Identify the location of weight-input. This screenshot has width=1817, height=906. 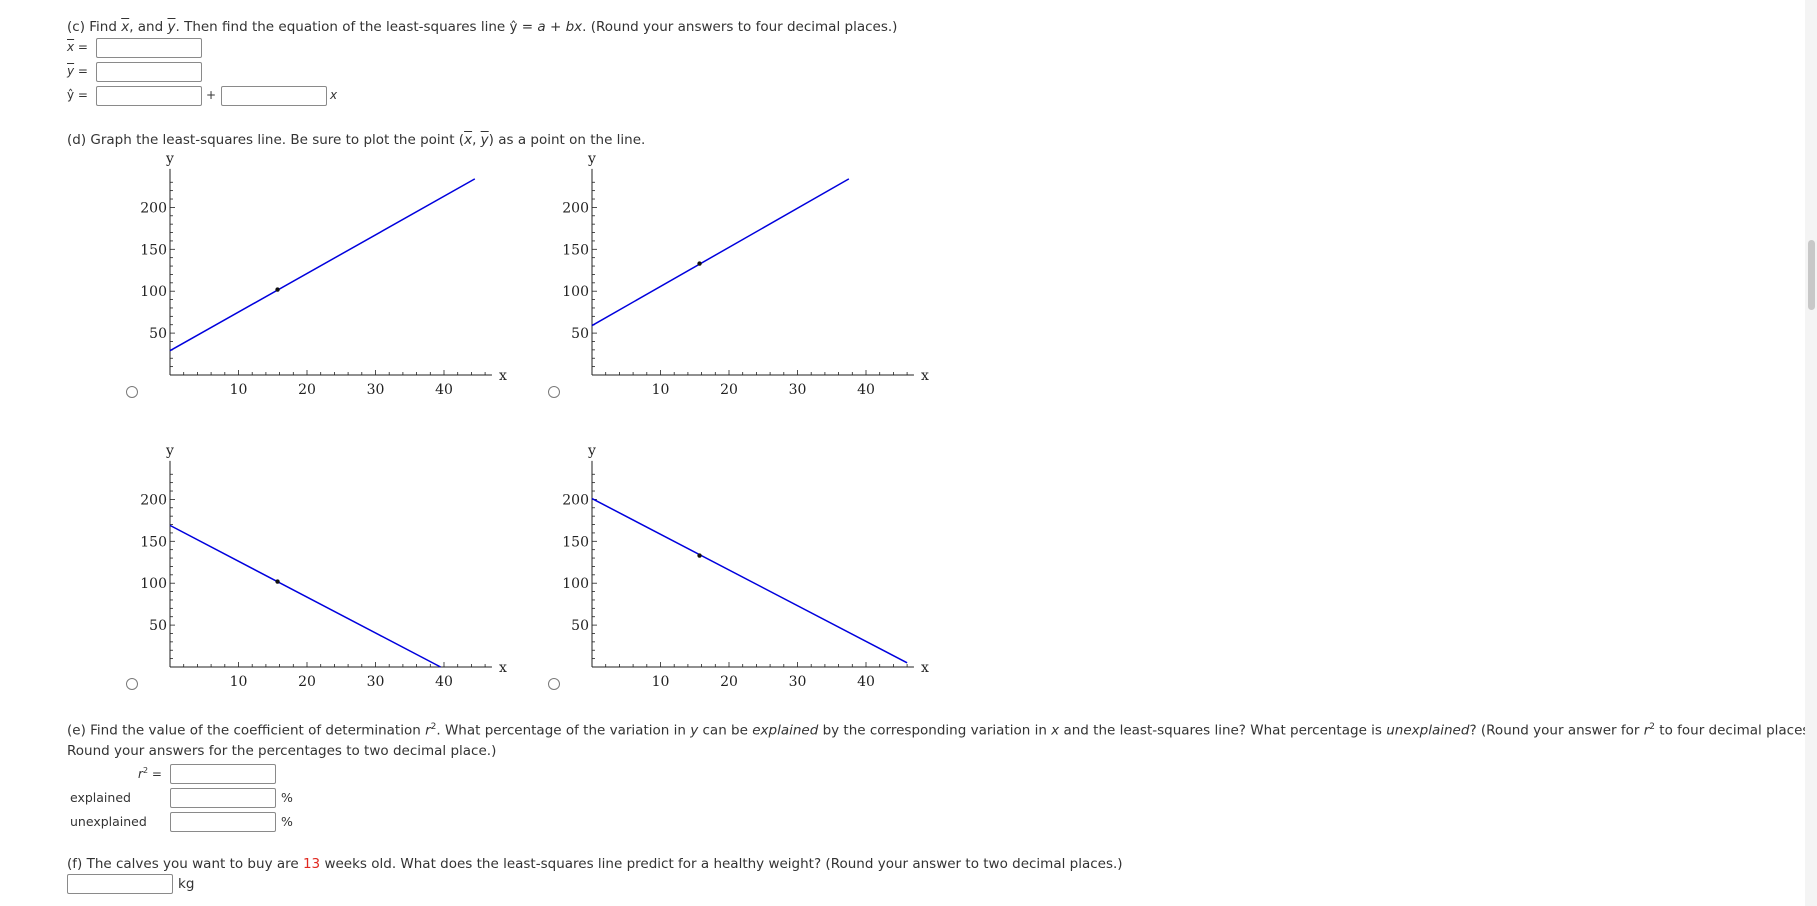
(120, 884).